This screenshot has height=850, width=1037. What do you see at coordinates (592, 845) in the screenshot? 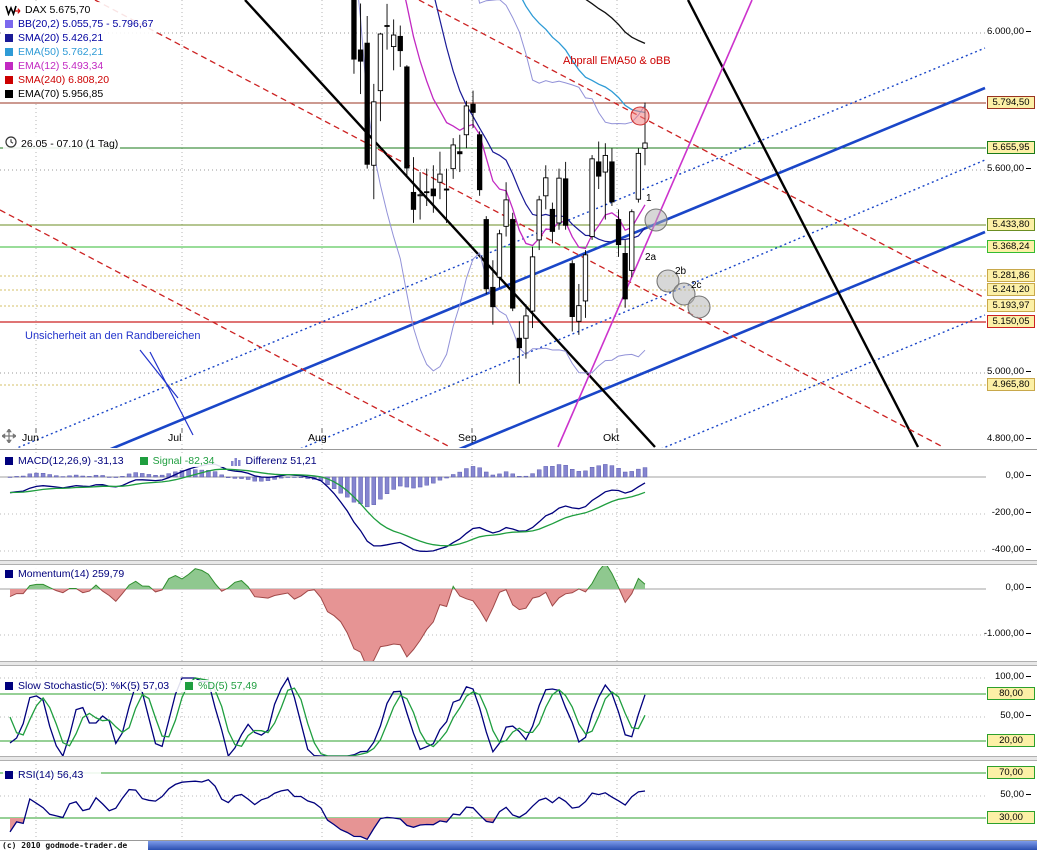
I see `branding-bar` at bounding box center [592, 845].